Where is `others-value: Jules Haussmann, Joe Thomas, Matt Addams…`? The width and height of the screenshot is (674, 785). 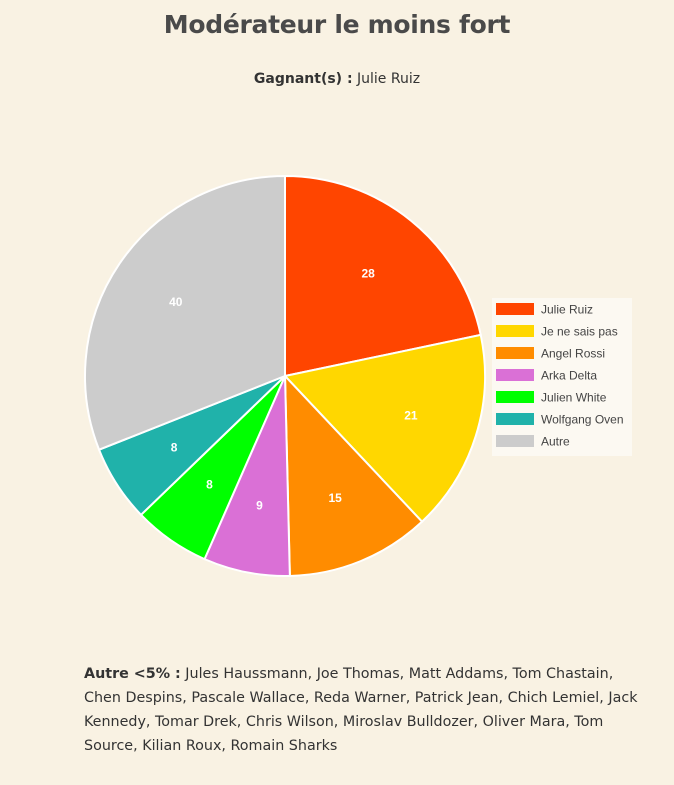 others-value: Jules Haussmann, Joe Thomas, Matt Addams… is located at coordinates (361, 710).